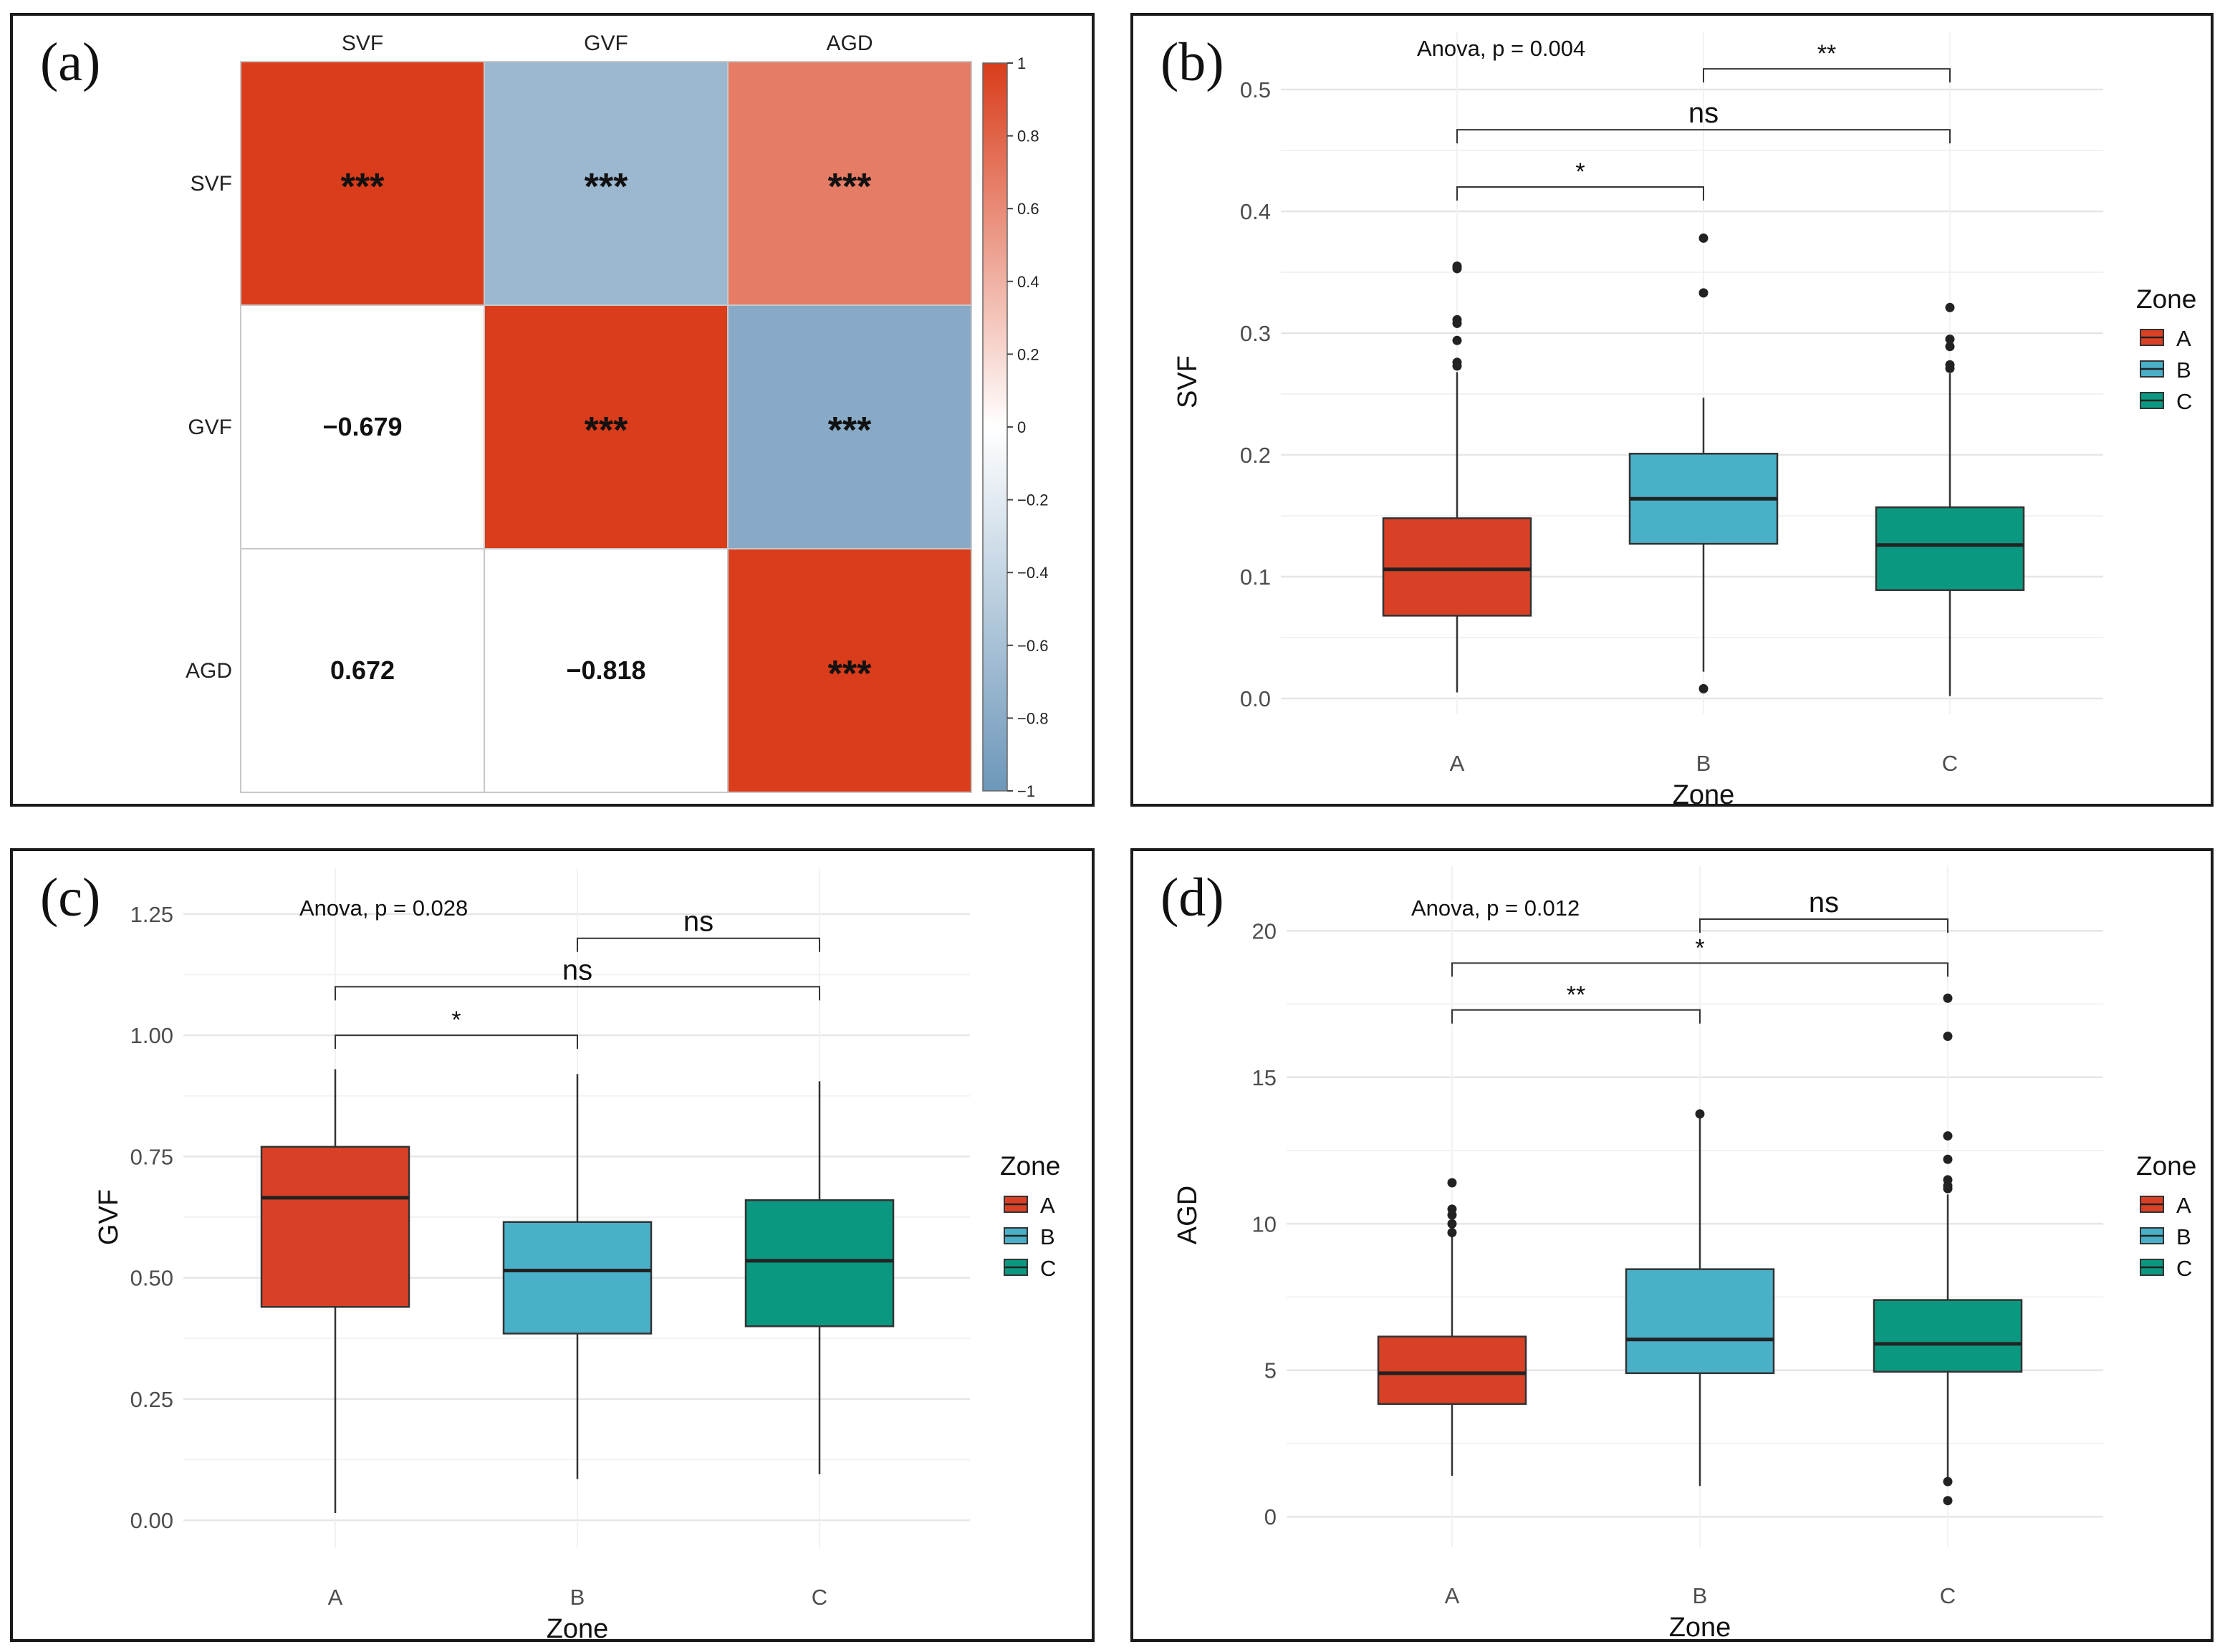 Image resolution: width=2225 pixels, height=1652 pixels. Describe the element at coordinates (1255, 212) in the screenshot. I see `y-tick-label: 0.4` at that location.